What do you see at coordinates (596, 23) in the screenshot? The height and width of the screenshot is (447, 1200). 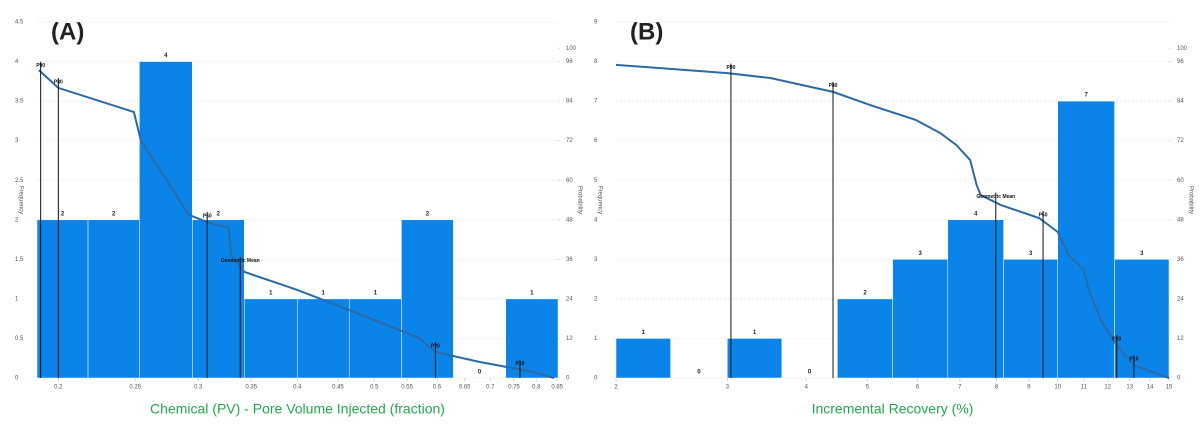 I see `y-tick-label: 9` at bounding box center [596, 23].